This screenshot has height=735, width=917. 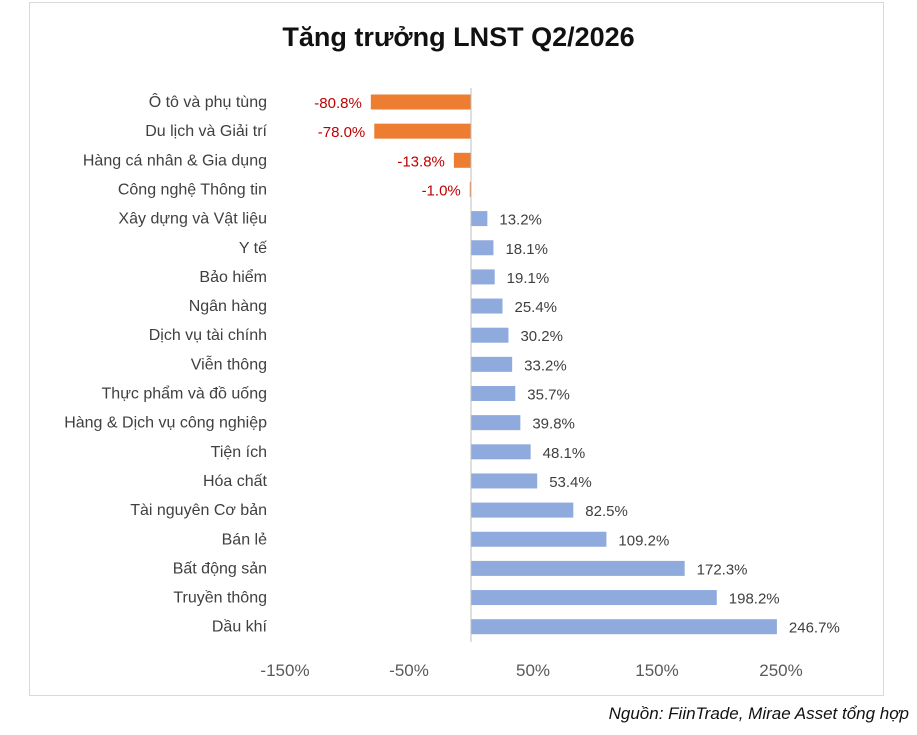 I want to click on category-label: Tiện ích, so click(x=239, y=452).